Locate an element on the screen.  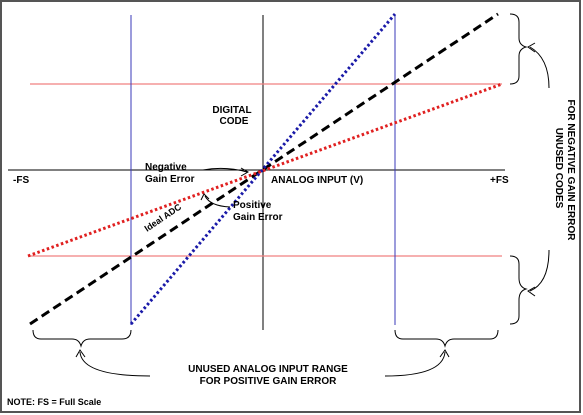
negative-gain-leader-arrow is located at coordinates (226, 172).